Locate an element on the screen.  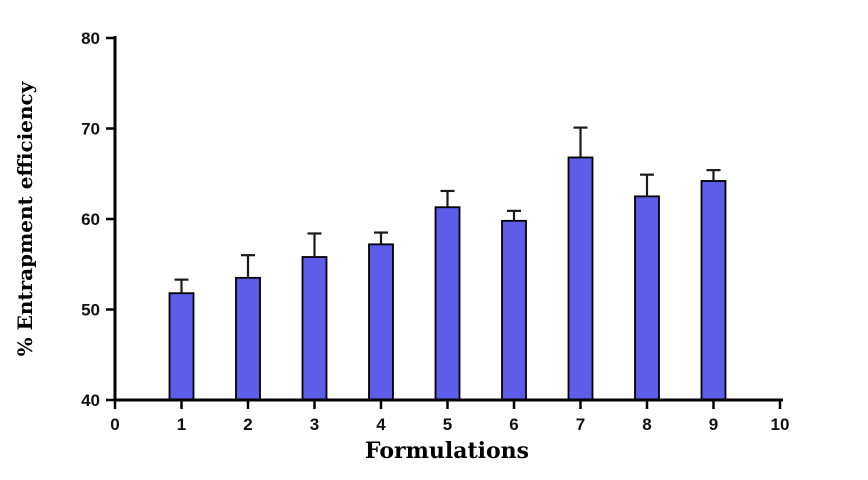
x-tick-label: 7 is located at coordinates (580, 424).